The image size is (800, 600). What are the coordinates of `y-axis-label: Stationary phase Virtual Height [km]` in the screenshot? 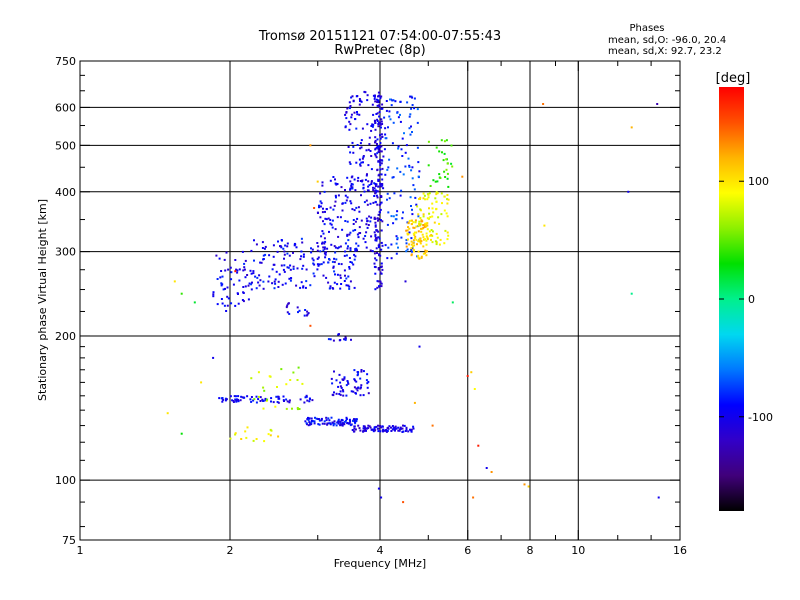 It's located at (42, 300).